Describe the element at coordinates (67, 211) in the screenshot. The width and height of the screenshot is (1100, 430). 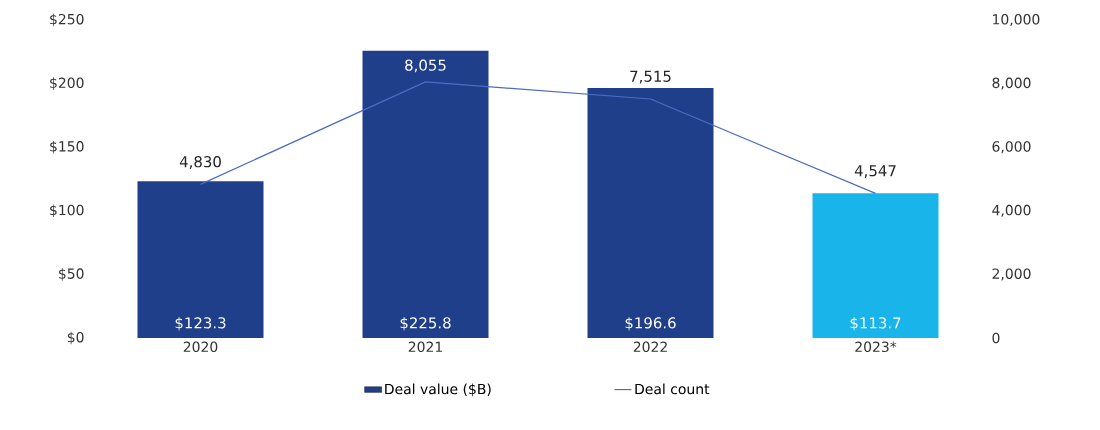
I see `y-tick-label: $100` at that location.